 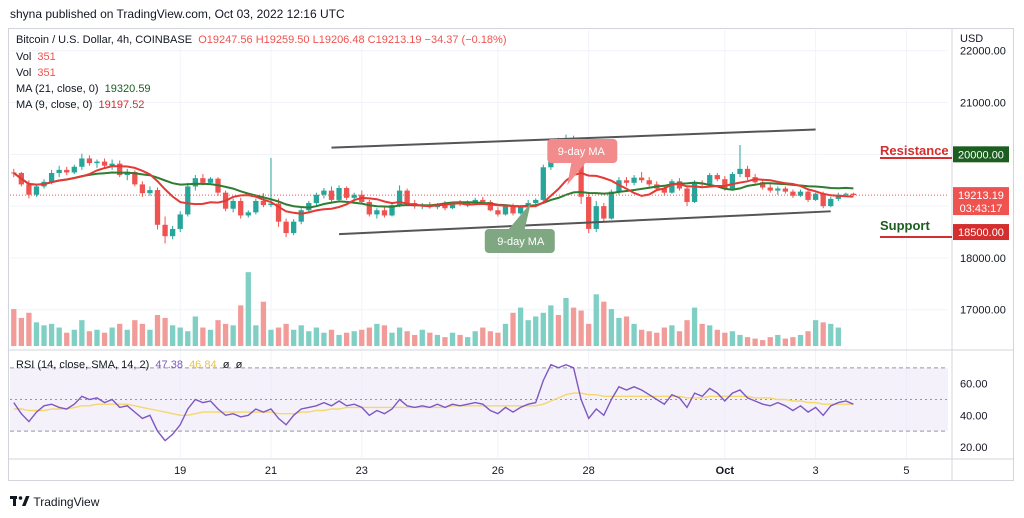 I want to click on y-tick-label: 21000.00, so click(x=983, y=104).